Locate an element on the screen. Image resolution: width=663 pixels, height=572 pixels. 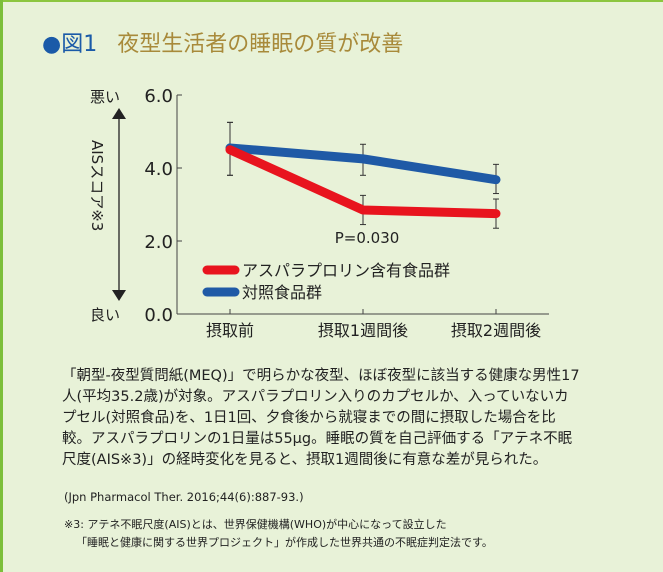
y-axis-label: AISスコア※3 is located at coordinates (97, 185).